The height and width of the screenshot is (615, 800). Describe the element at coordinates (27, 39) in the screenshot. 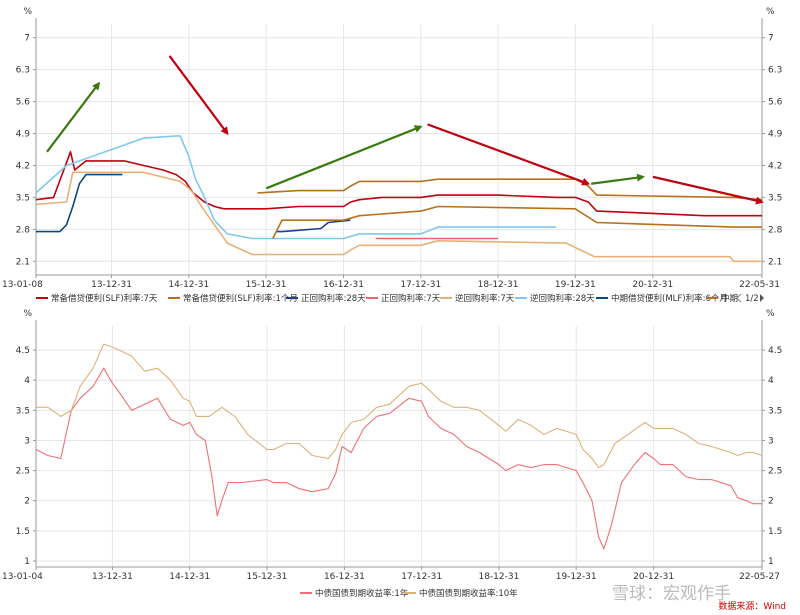

I see `y-tick-label-left: 7` at that location.